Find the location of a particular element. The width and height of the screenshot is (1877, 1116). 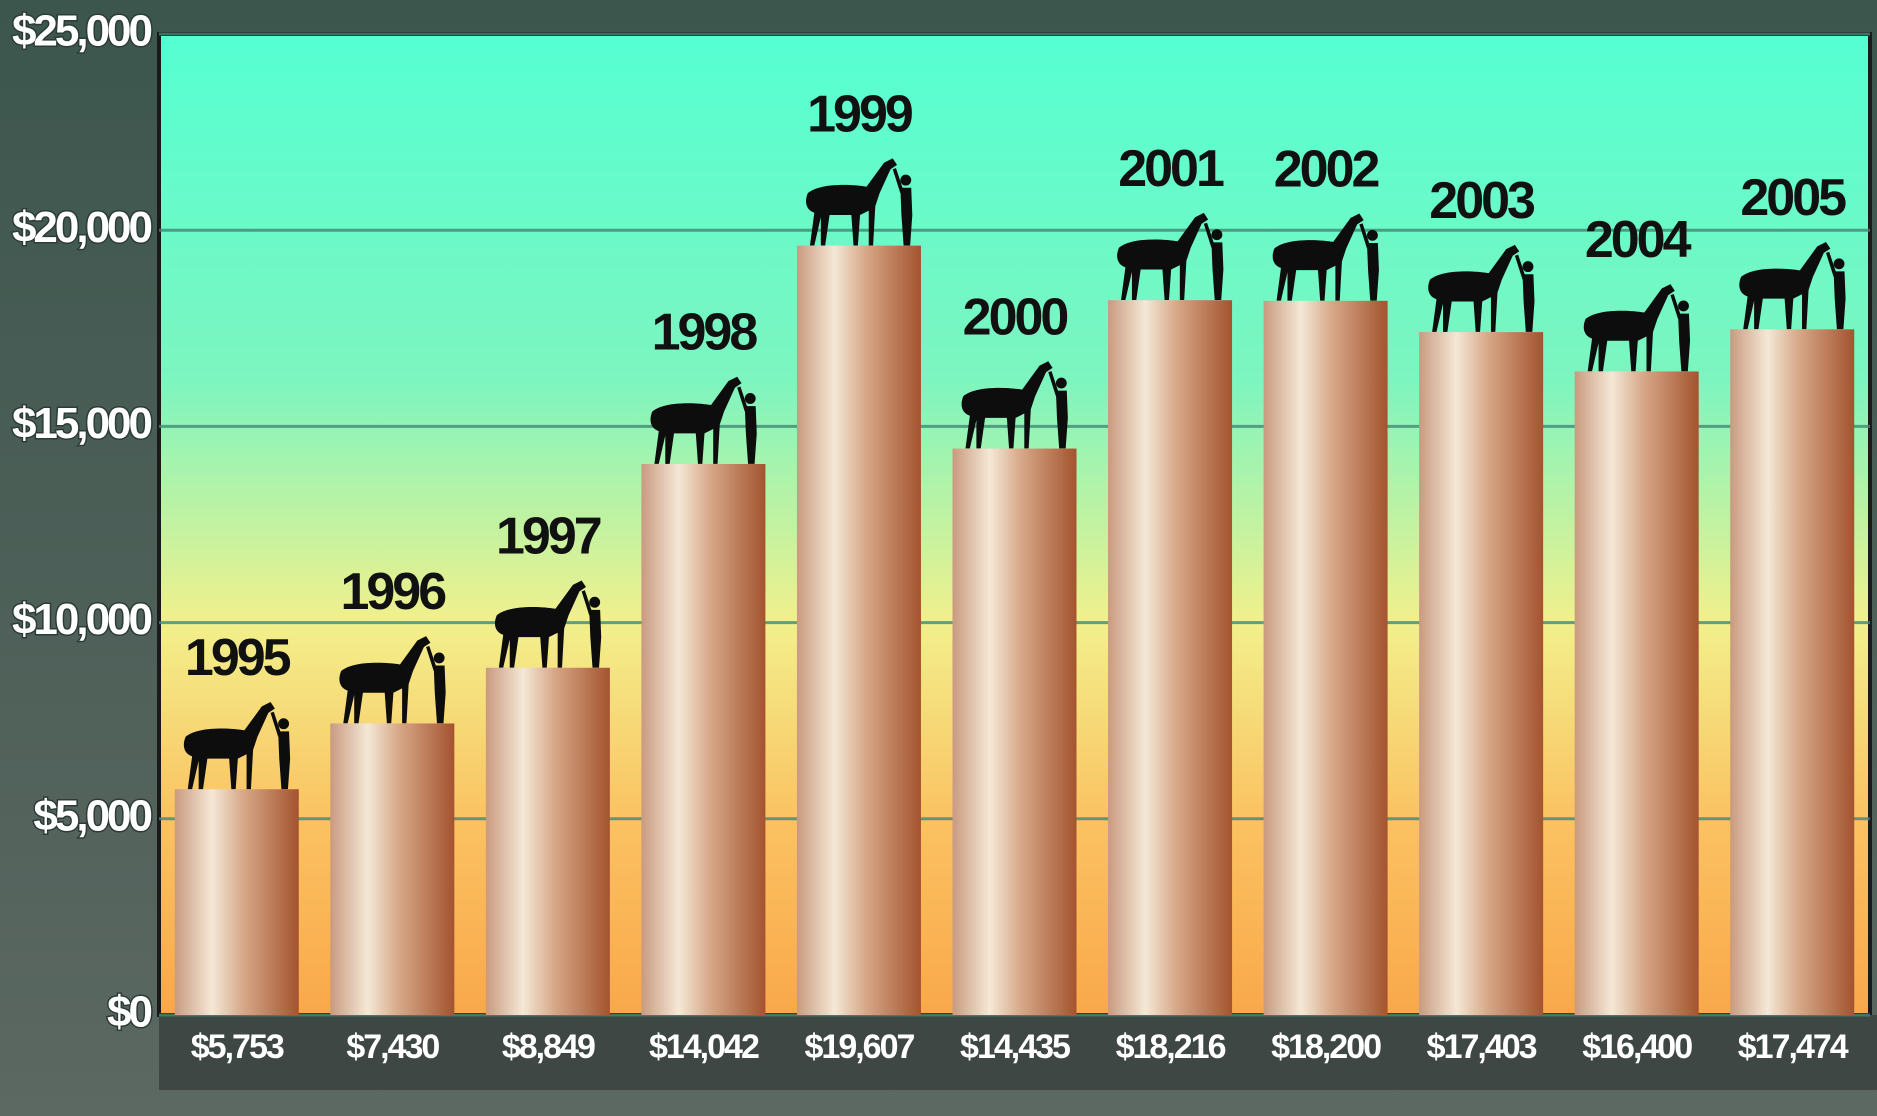

y-tick-label: $15,000 is located at coordinates (82, 423).